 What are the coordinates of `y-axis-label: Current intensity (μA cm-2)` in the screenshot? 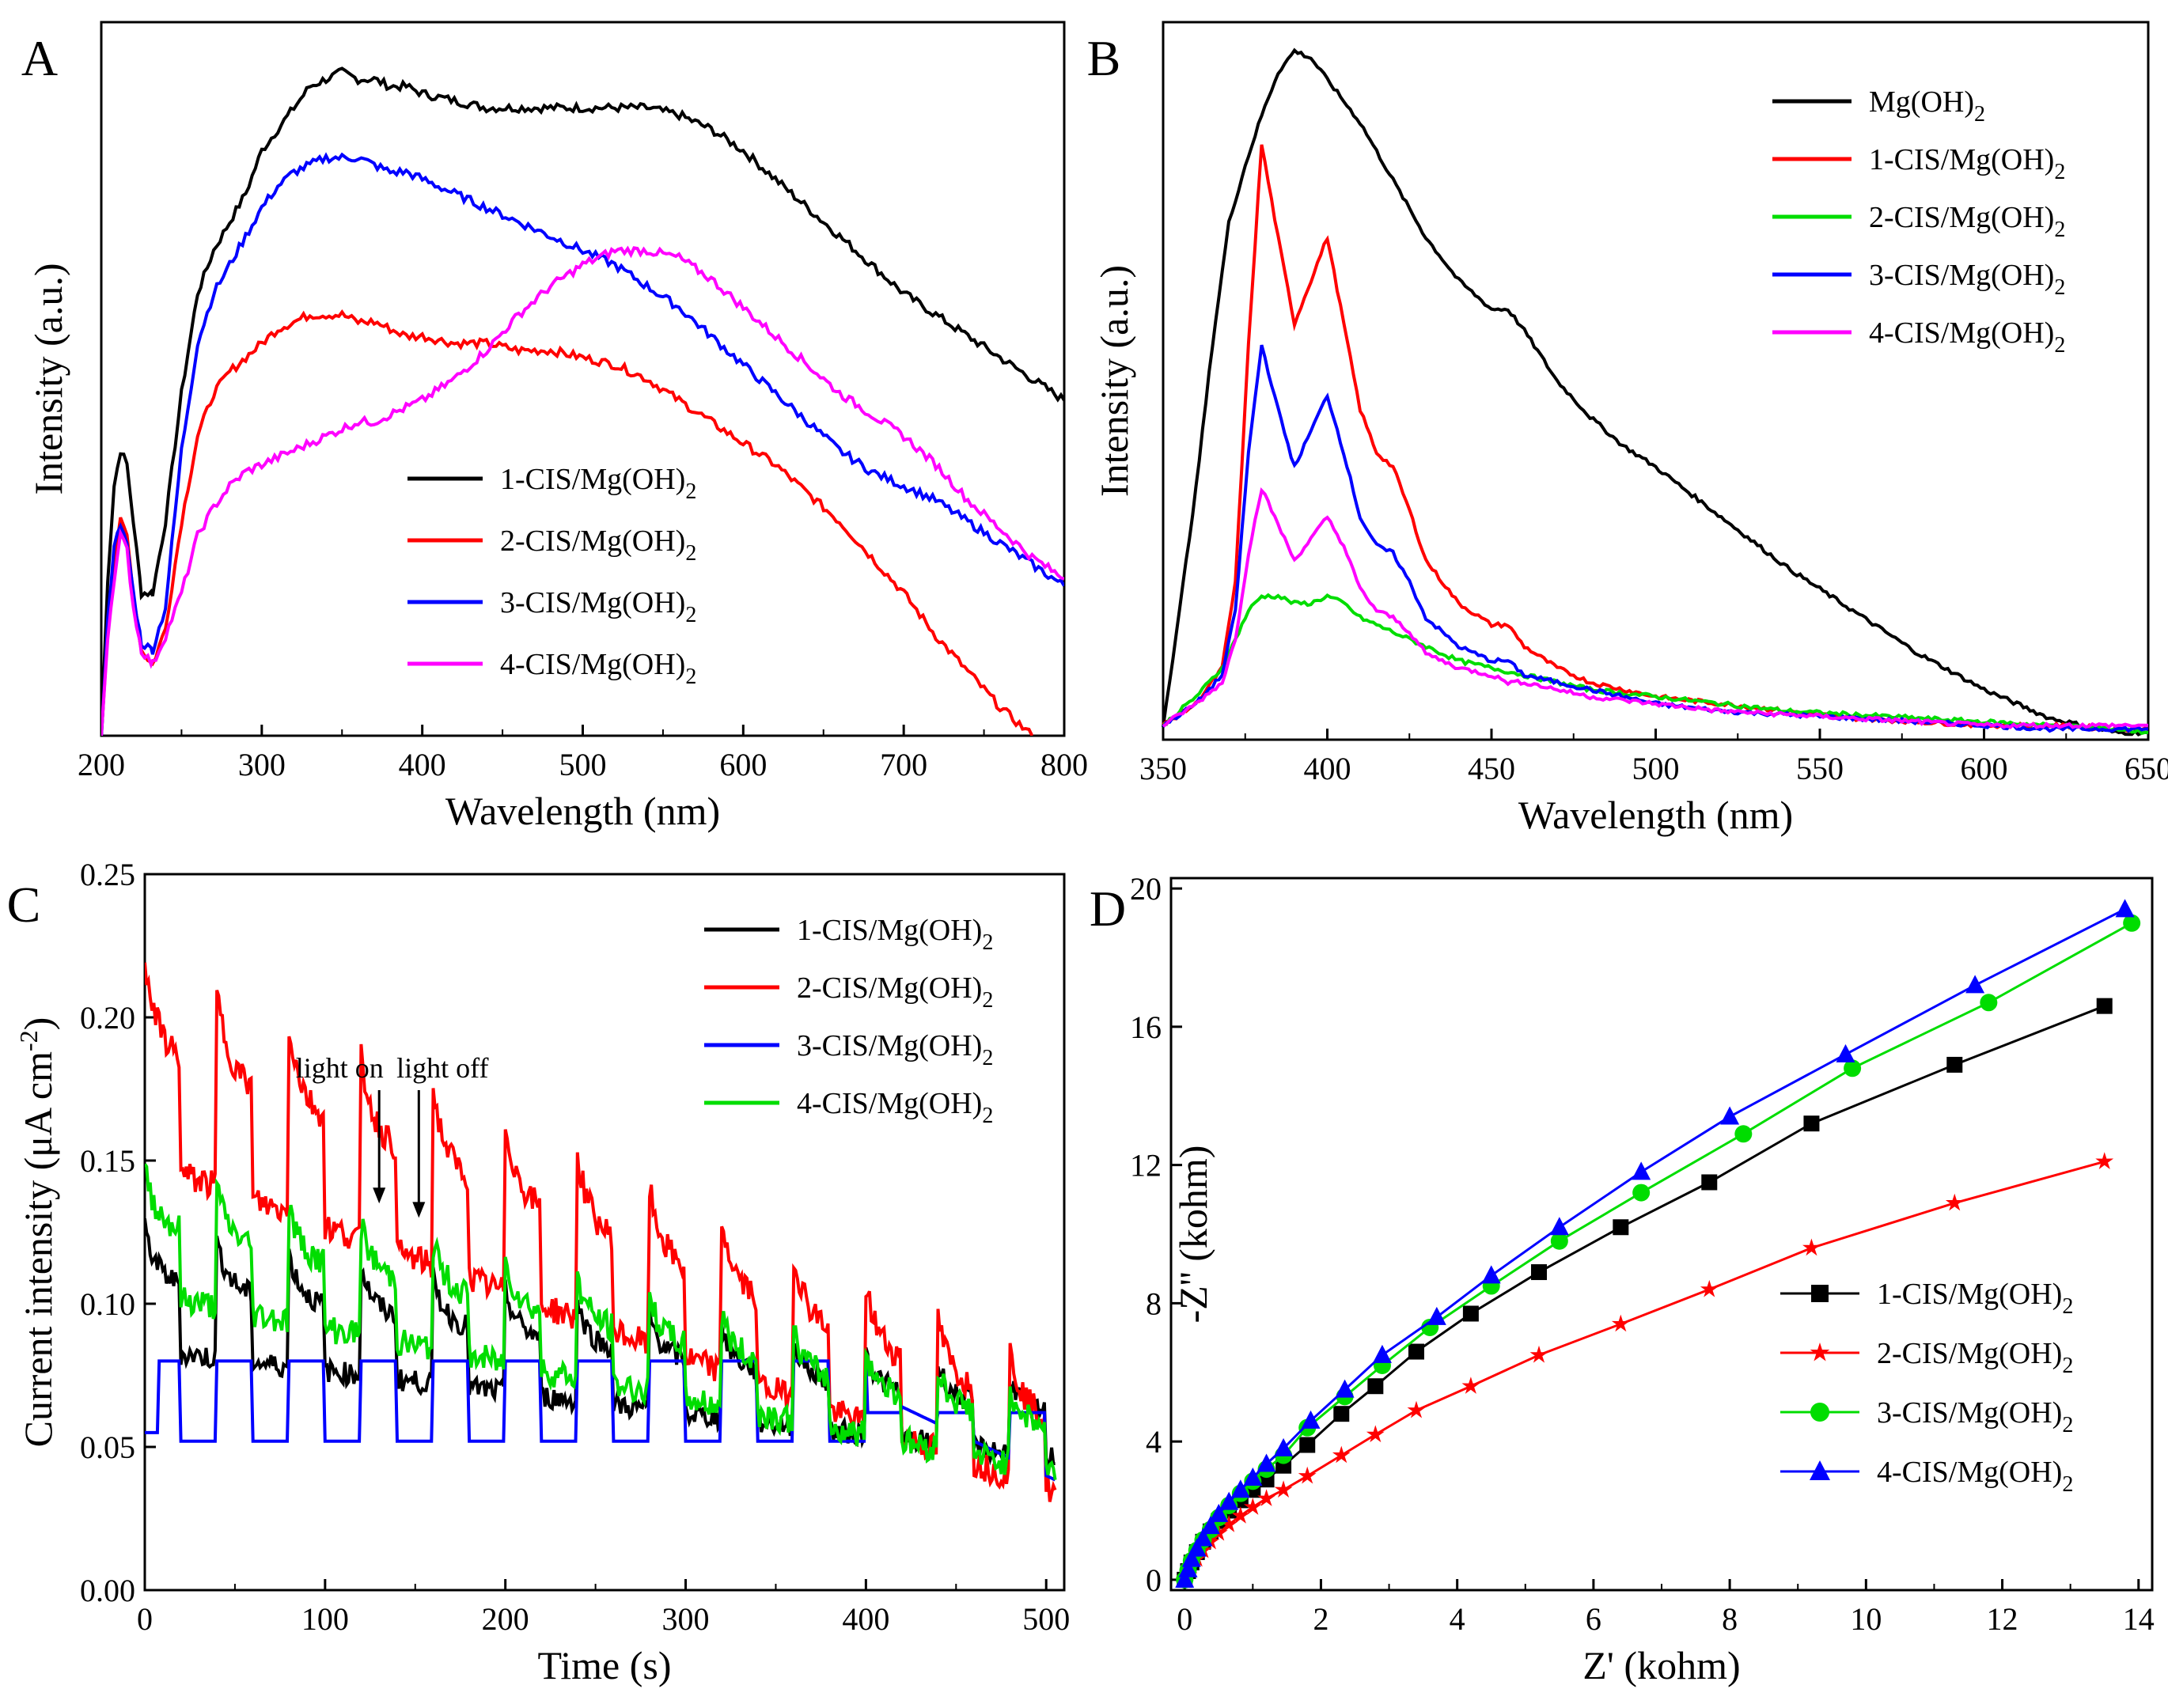 It's located at (37, 1232).